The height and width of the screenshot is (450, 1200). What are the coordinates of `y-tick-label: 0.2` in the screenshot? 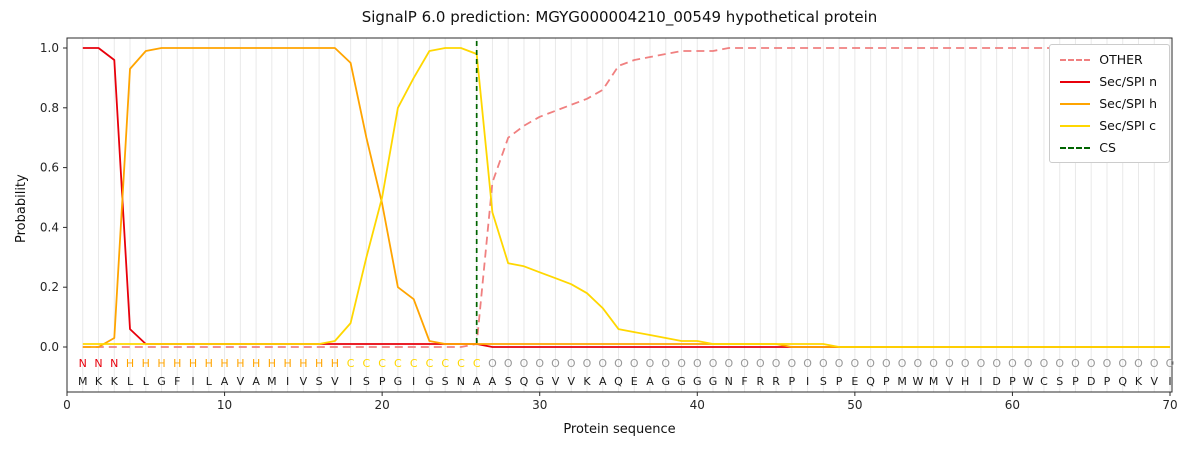 It's located at (49, 287).